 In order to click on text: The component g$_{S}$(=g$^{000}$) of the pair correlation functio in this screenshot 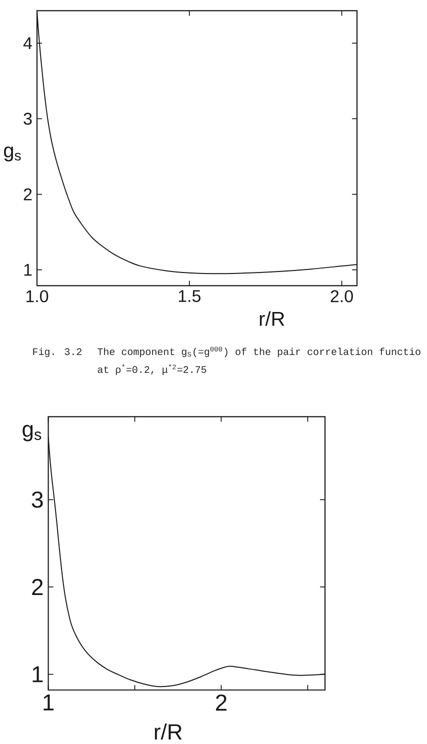, I will do `click(259, 352)`.